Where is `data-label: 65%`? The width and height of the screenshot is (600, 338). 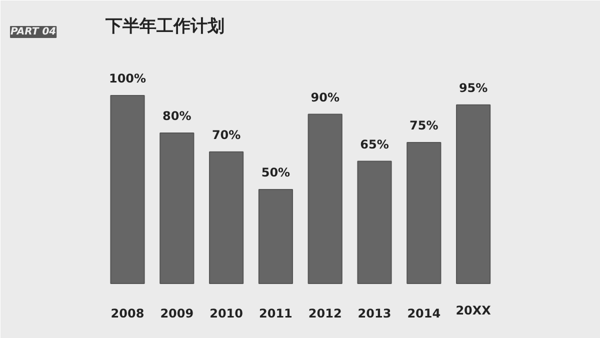 data-label: 65% is located at coordinates (374, 144).